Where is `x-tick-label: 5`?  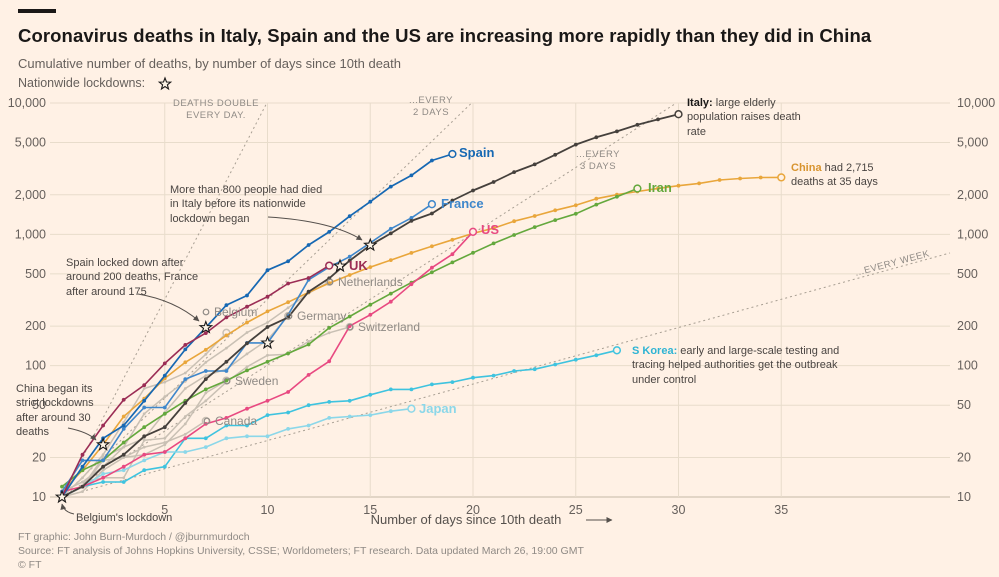
x-tick-label: 5 is located at coordinates (164, 510).